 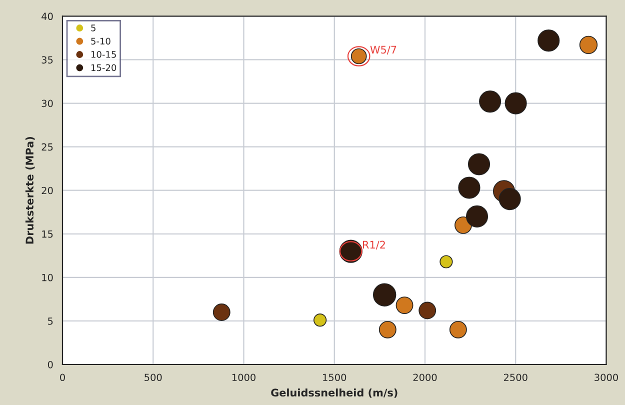 What do you see at coordinates (516, 378) in the screenshot?
I see `x-tick-label: 2500` at bounding box center [516, 378].